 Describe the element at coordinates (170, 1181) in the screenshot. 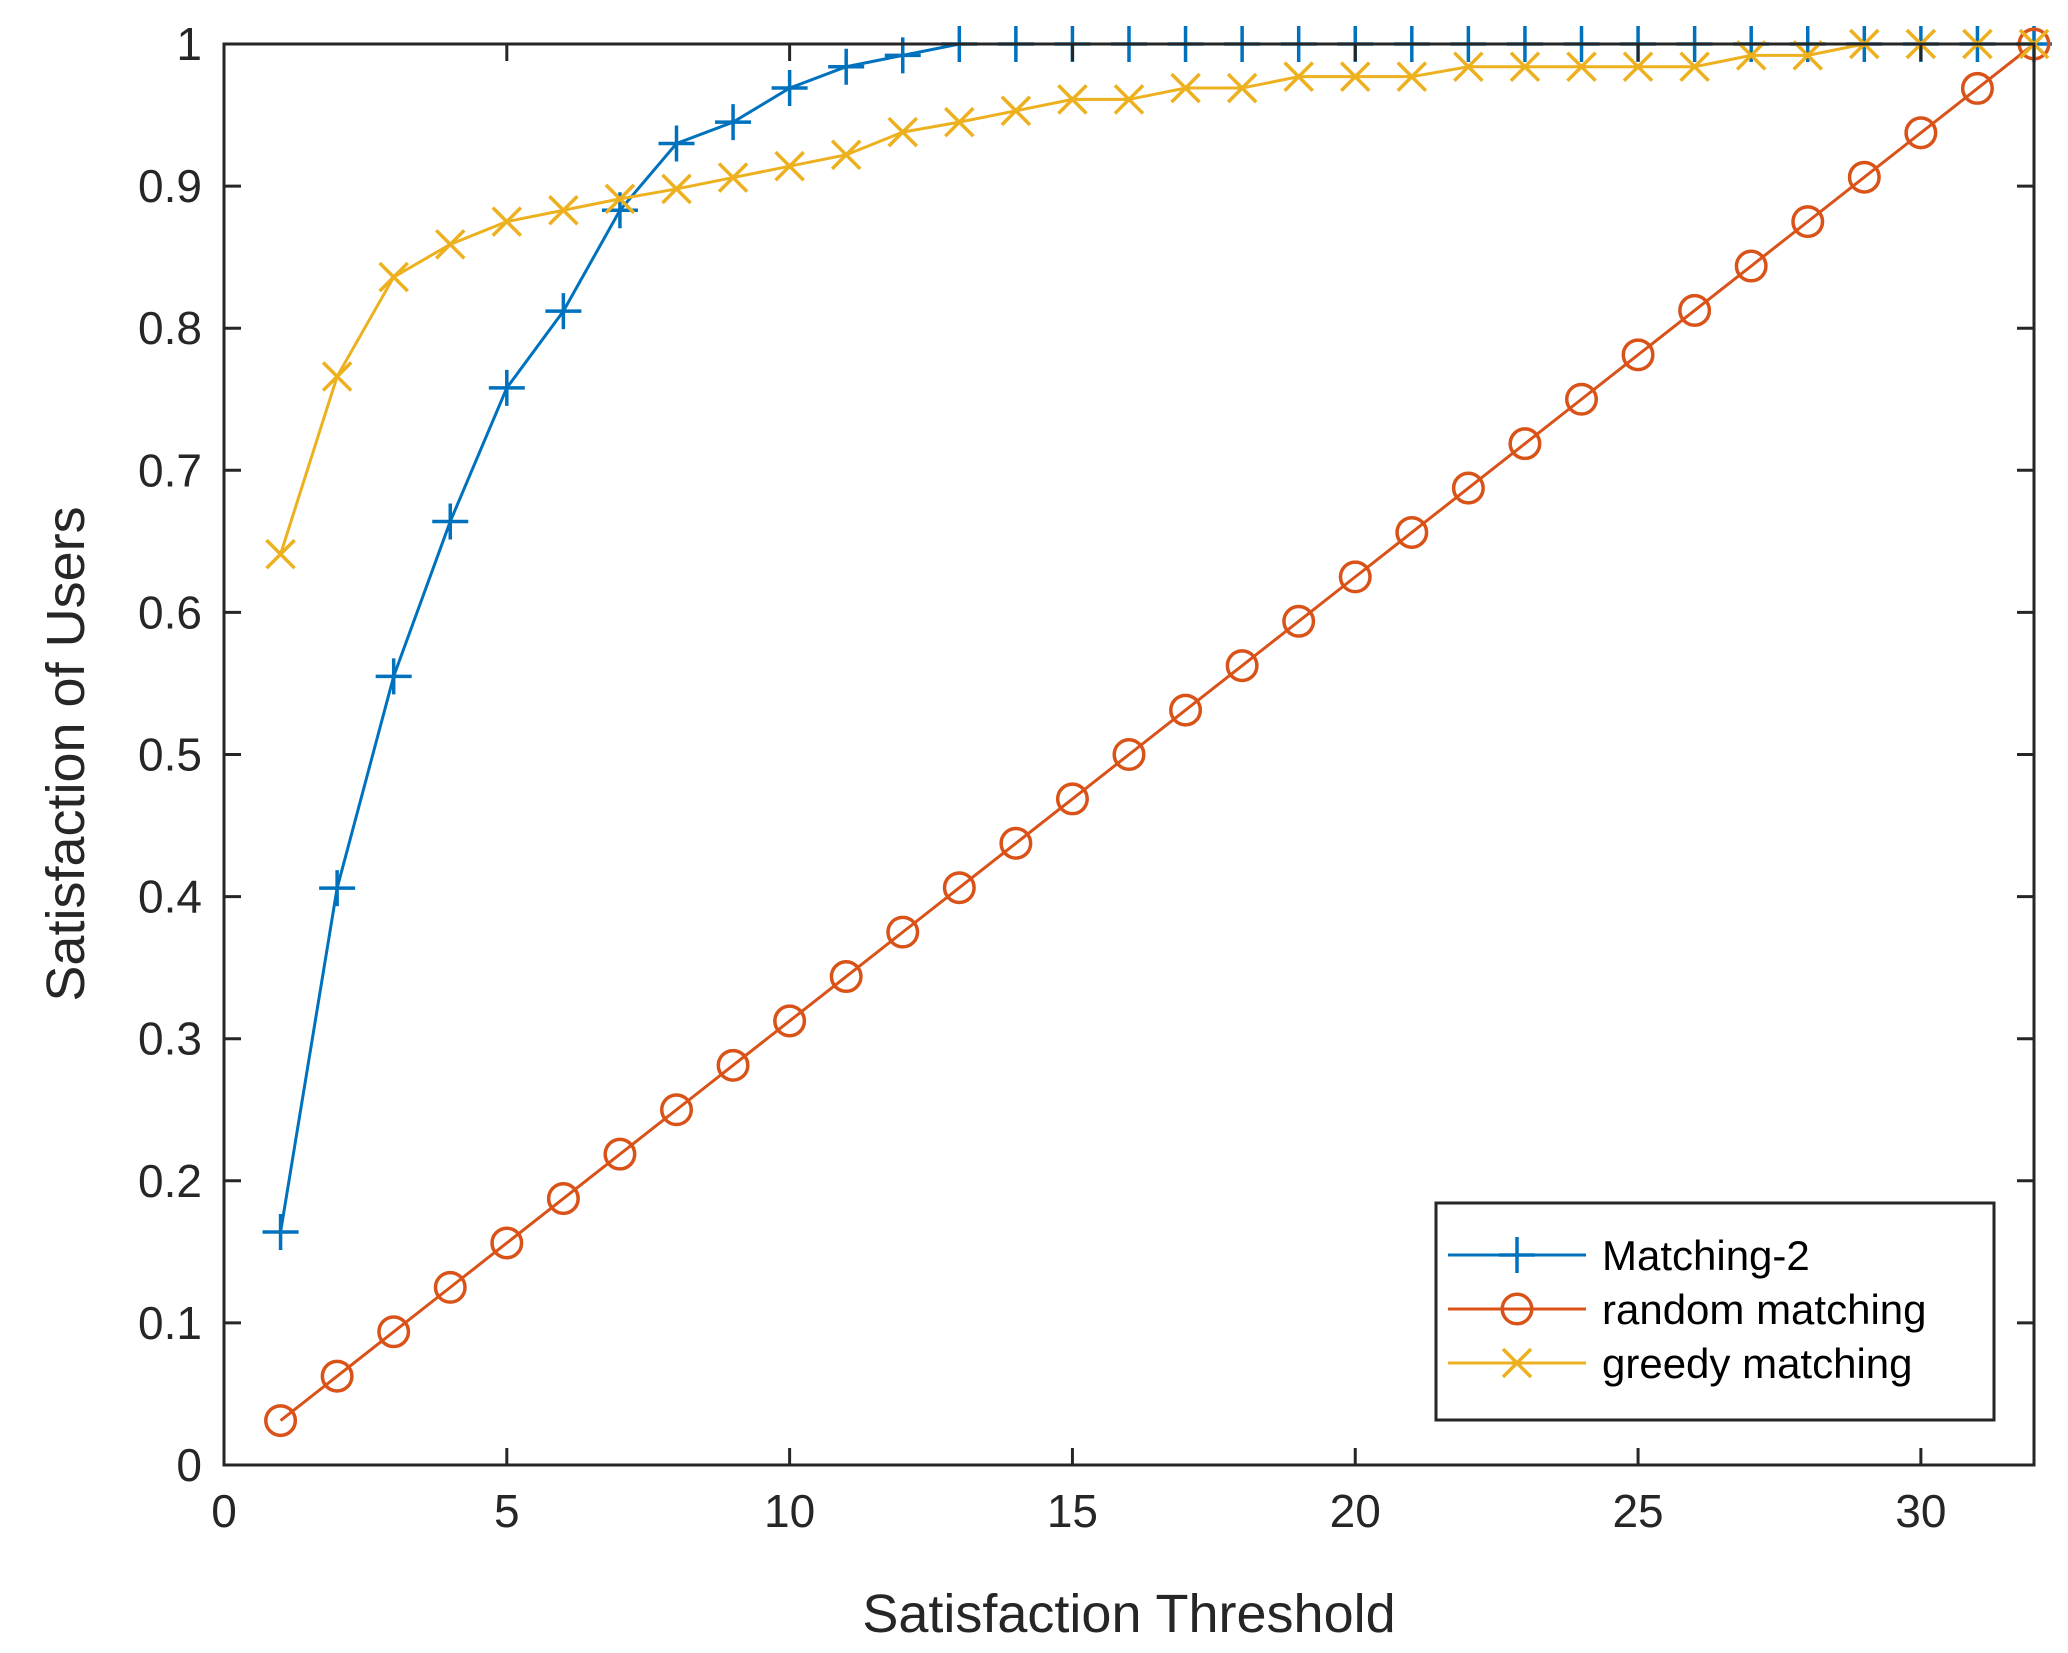

I see `y-tick-label: 0.2` at that location.